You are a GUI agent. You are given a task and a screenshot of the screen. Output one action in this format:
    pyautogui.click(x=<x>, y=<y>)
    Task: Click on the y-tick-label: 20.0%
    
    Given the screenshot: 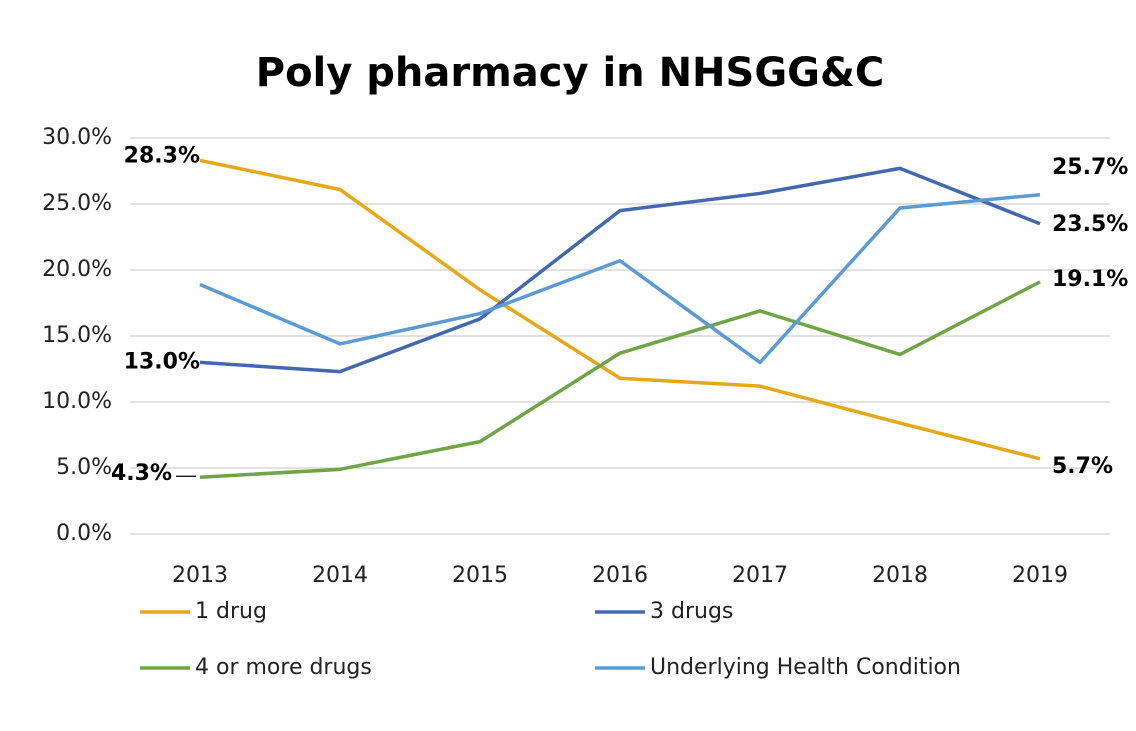 What is the action you would take?
    pyautogui.click(x=77, y=269)
    